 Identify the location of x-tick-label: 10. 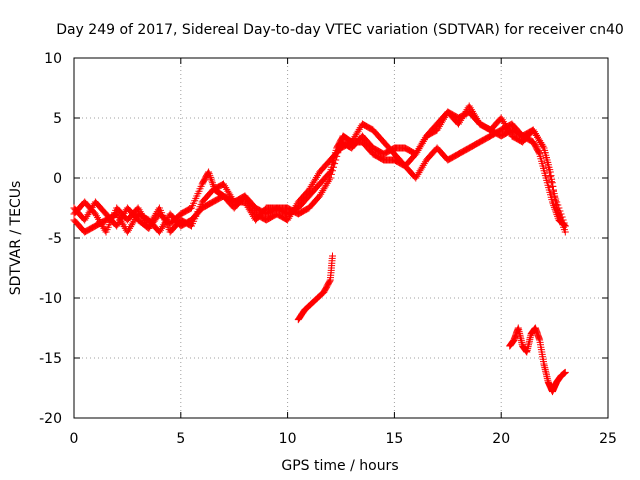
(288, 439).